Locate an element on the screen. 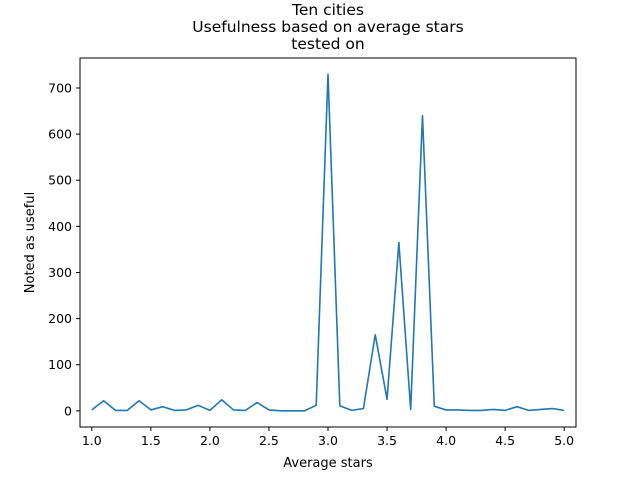 This screenshot has height=480, width=640. x-tick-label: 3.0 is located at coordinates (328, 440).